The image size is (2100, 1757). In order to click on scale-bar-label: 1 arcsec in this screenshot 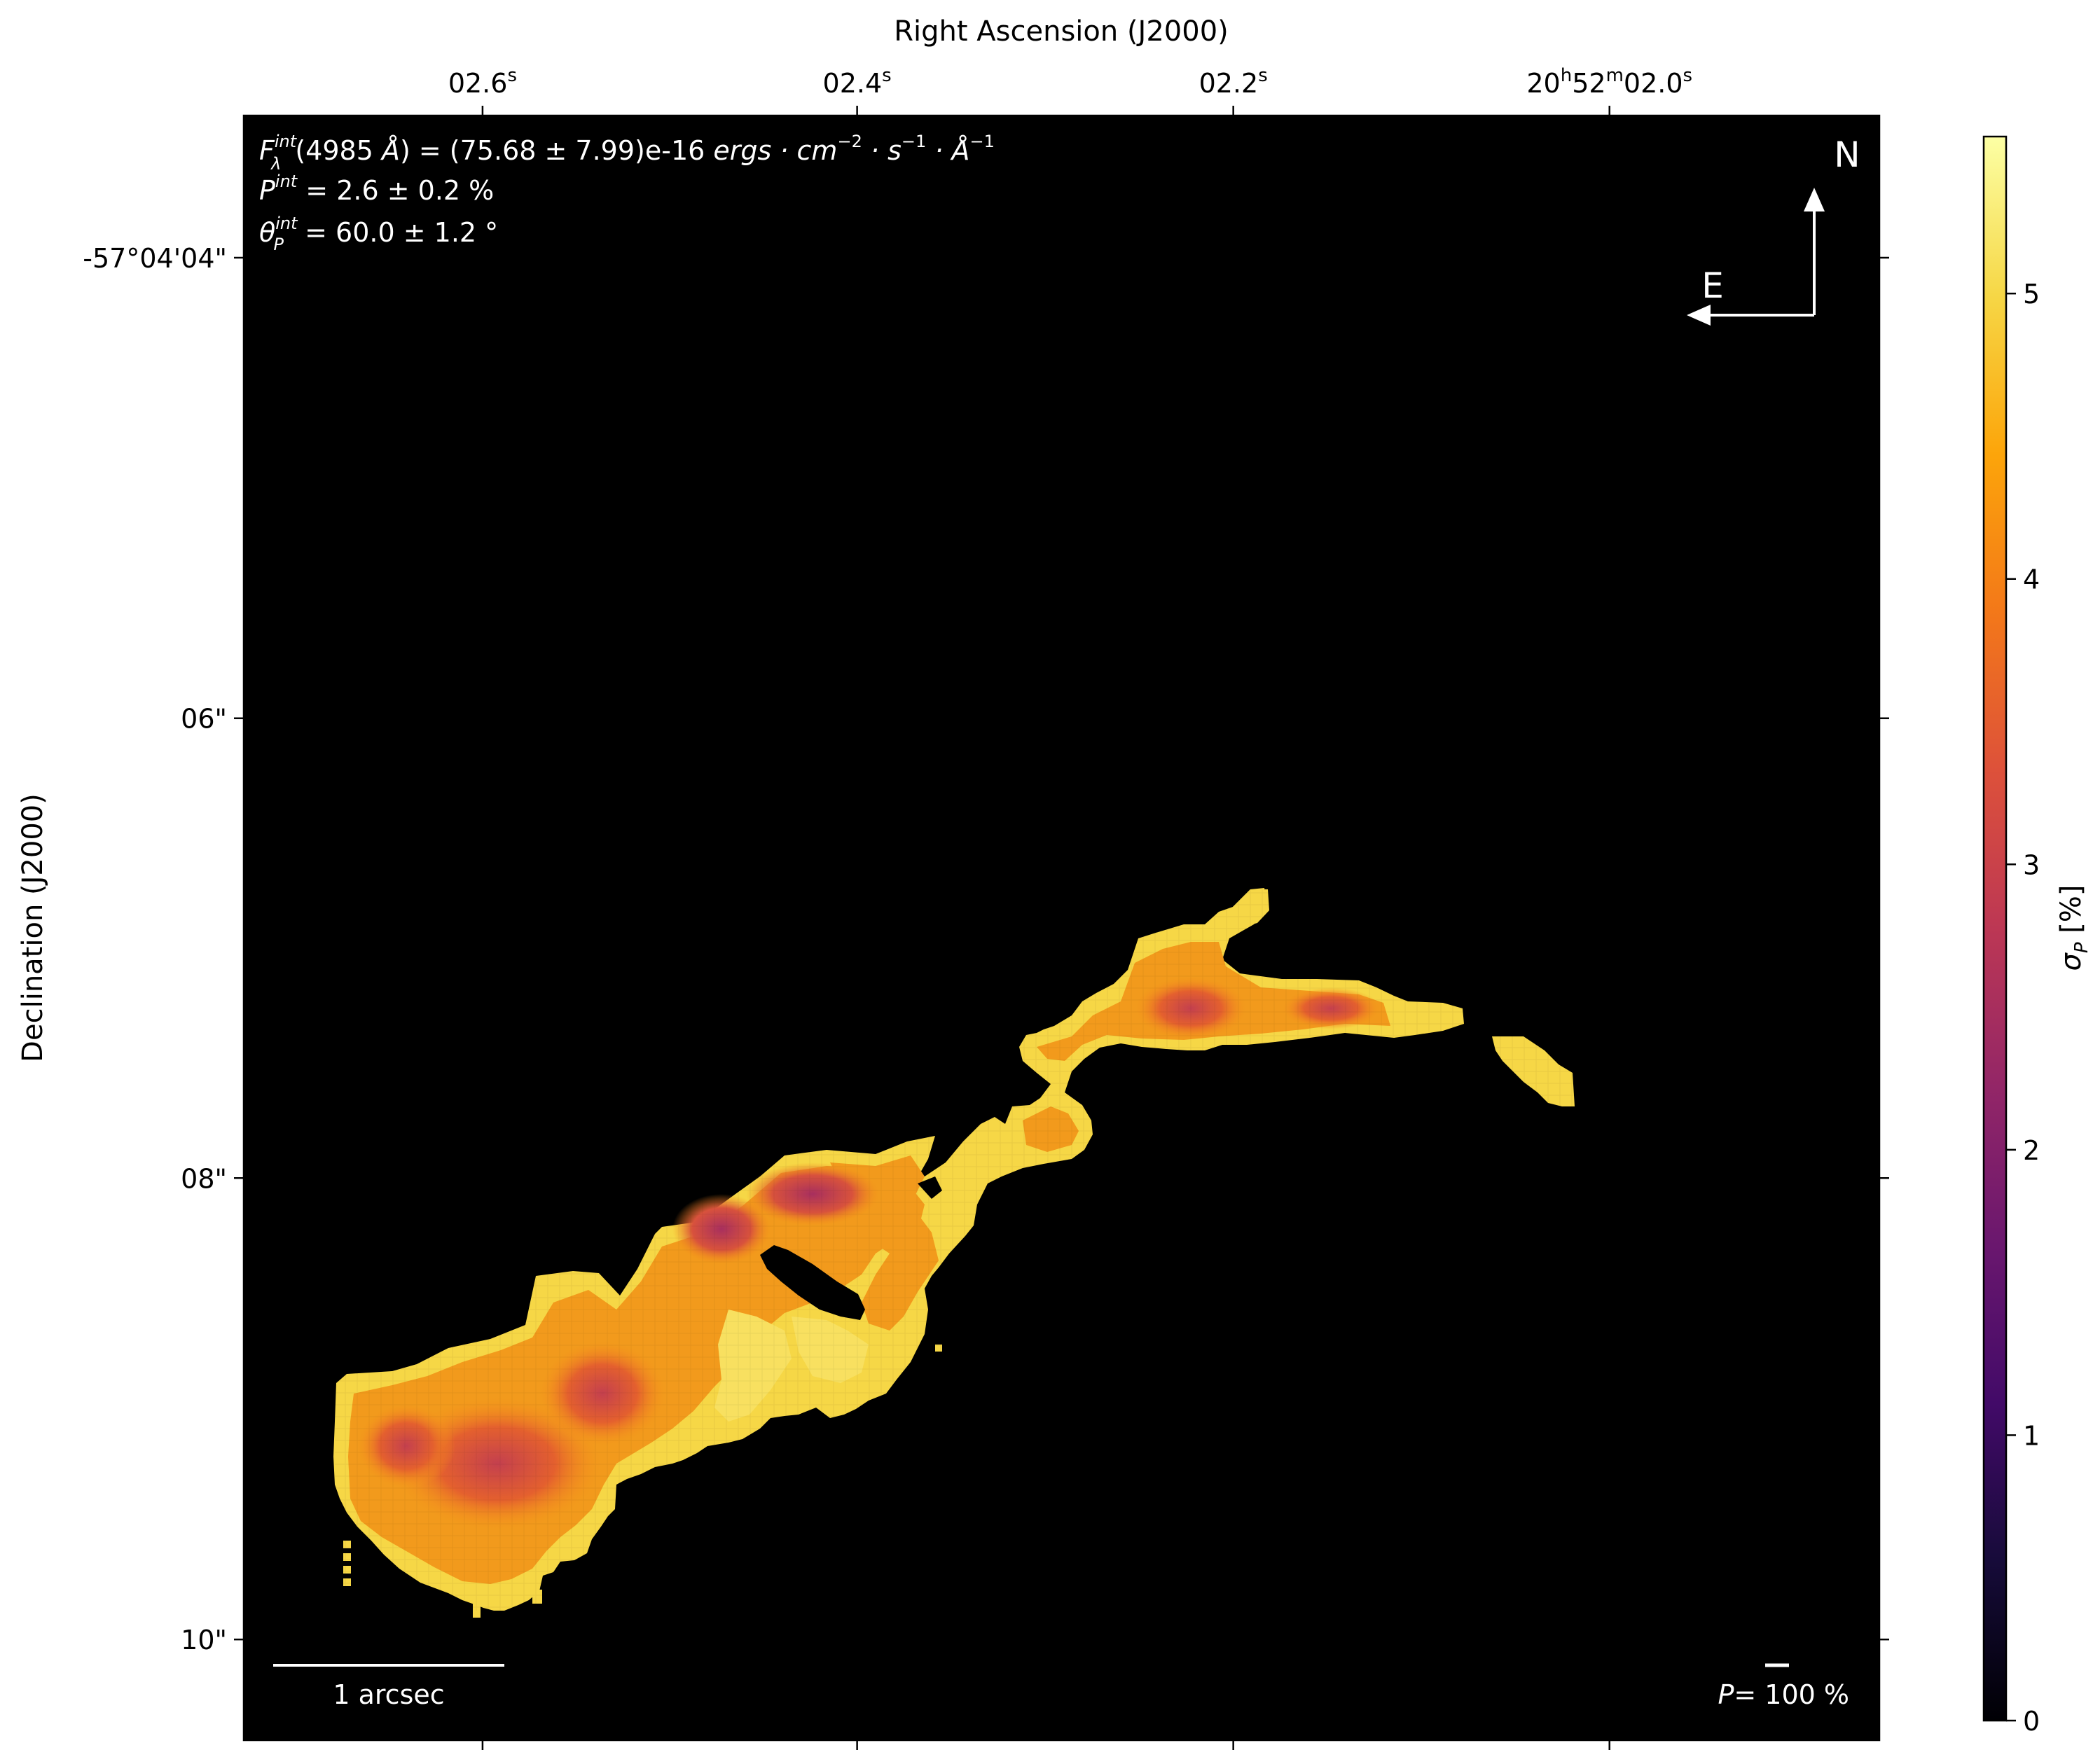, I will do `click(388, 1694)`.